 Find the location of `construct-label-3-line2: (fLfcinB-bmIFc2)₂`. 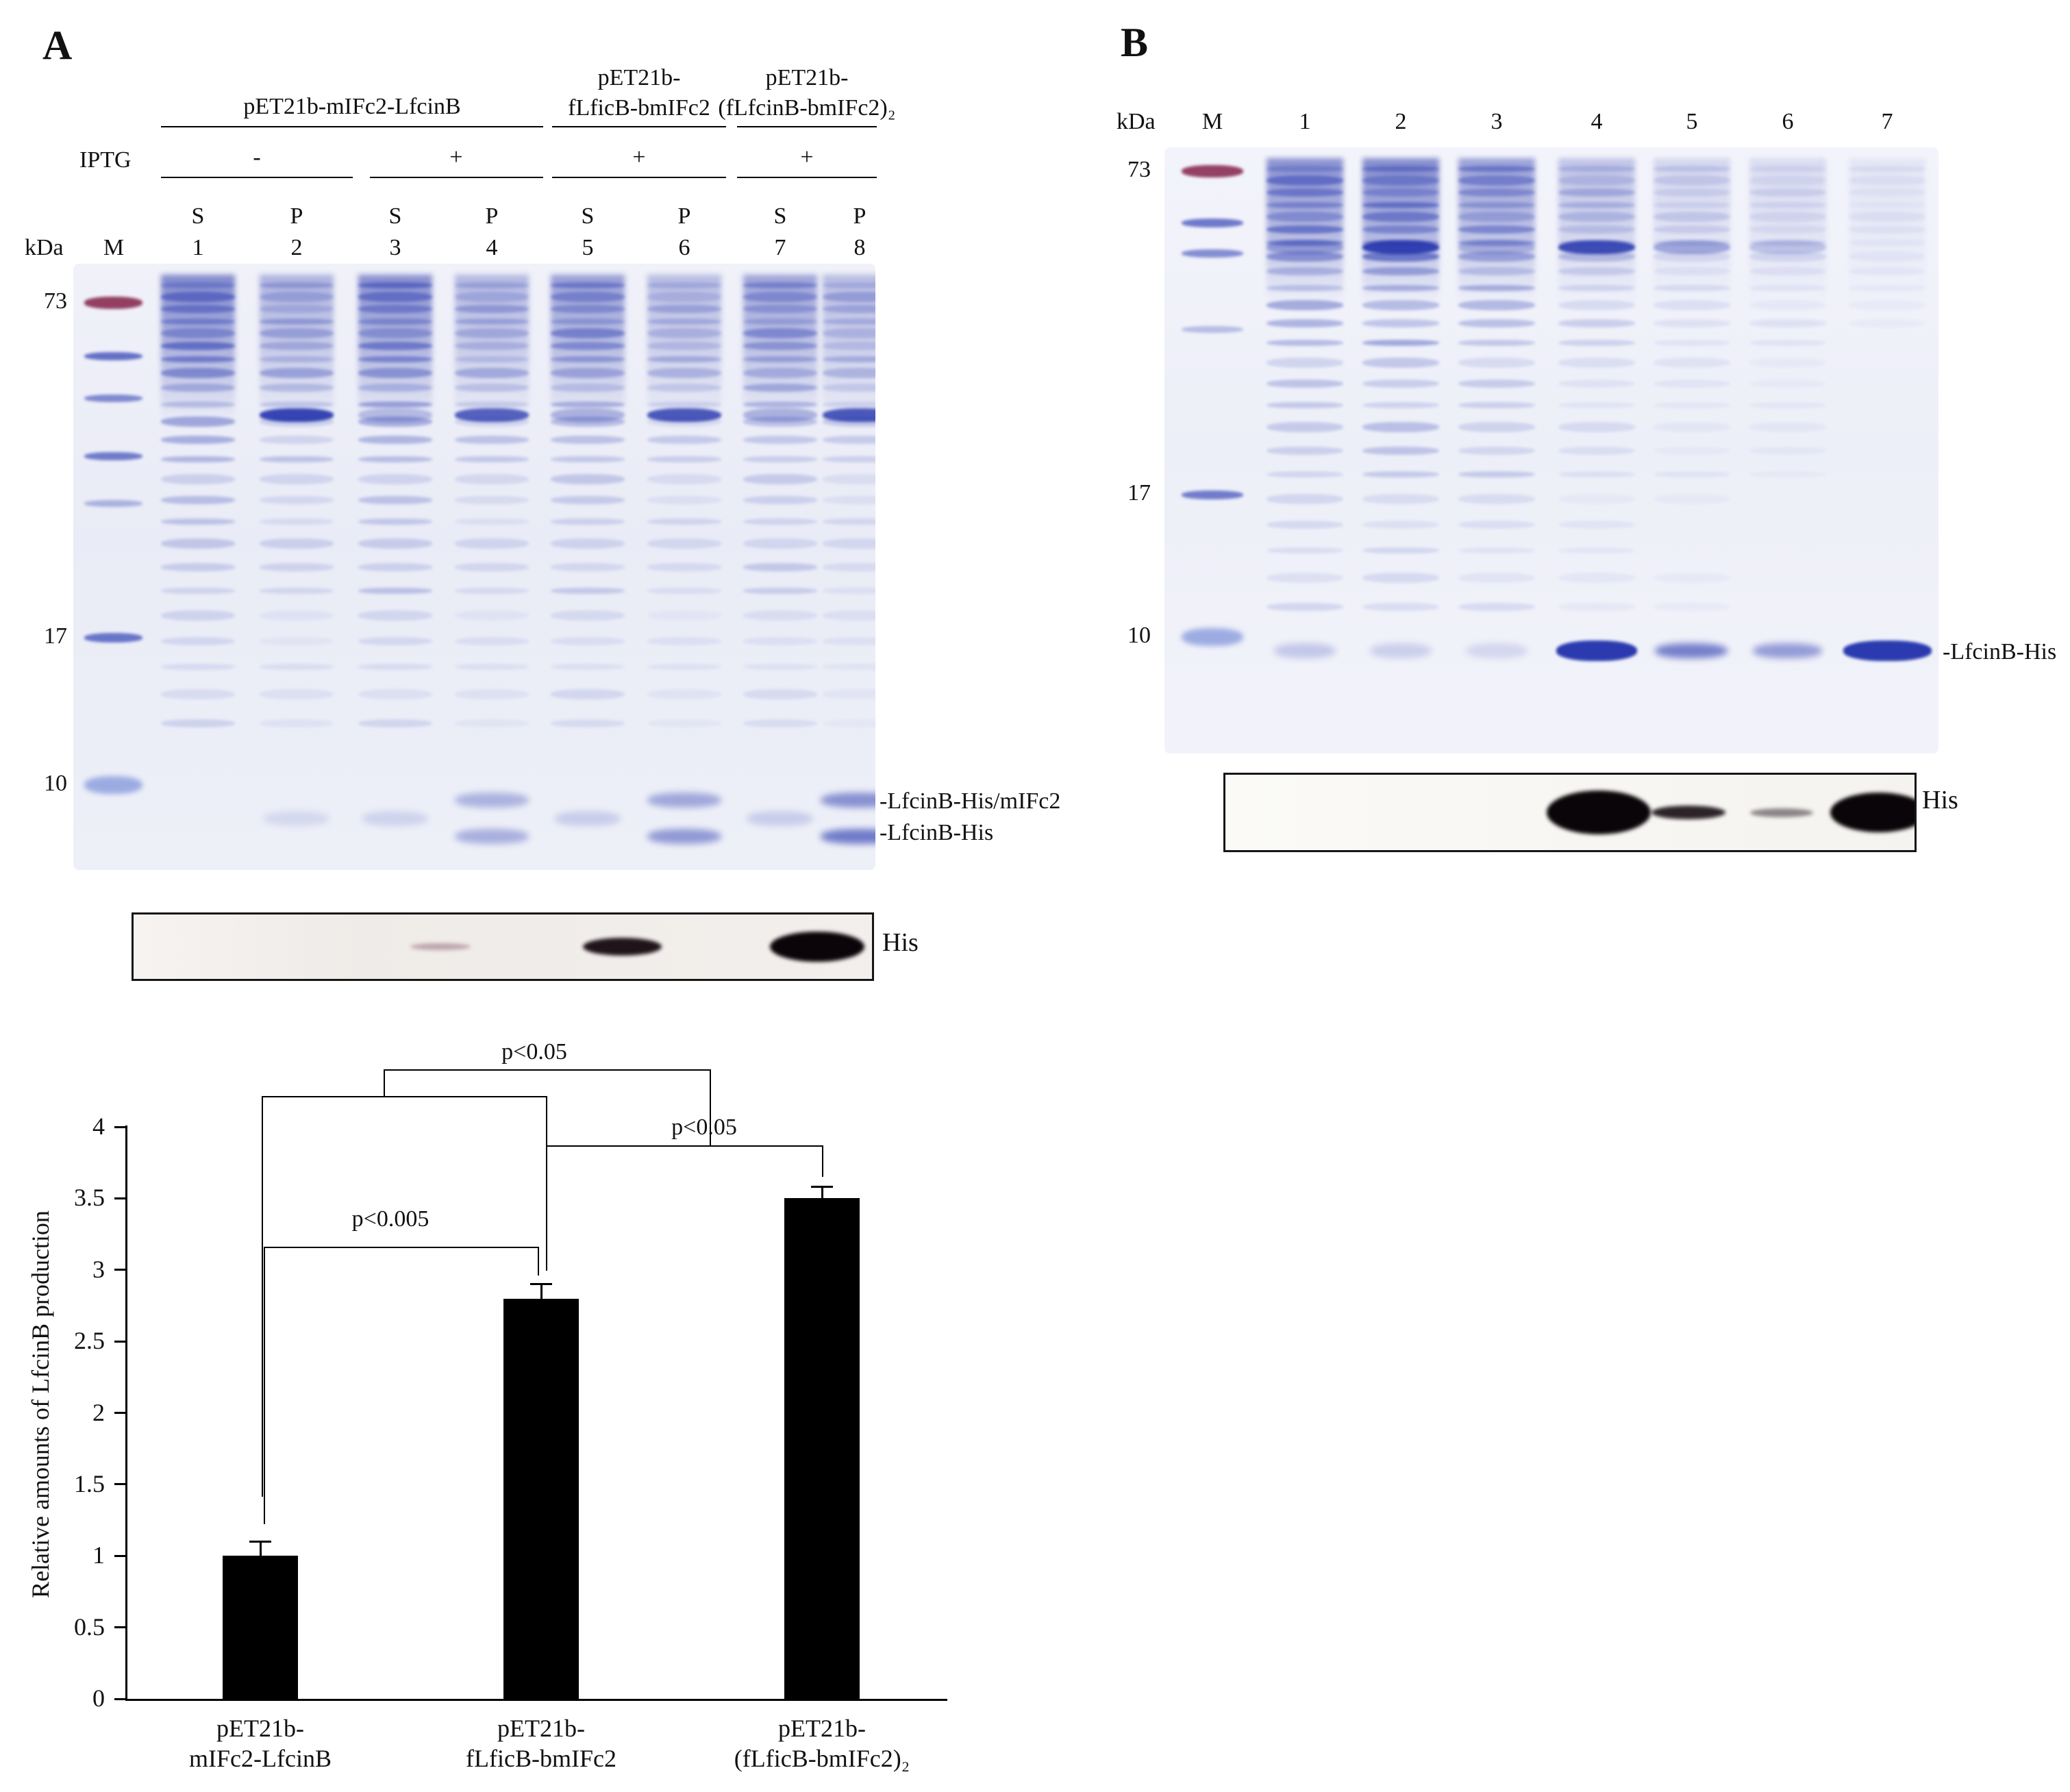

construct-label-3-line2: (fLfcinB-bmIFc2)₂ is located at coordinates (807, 108).